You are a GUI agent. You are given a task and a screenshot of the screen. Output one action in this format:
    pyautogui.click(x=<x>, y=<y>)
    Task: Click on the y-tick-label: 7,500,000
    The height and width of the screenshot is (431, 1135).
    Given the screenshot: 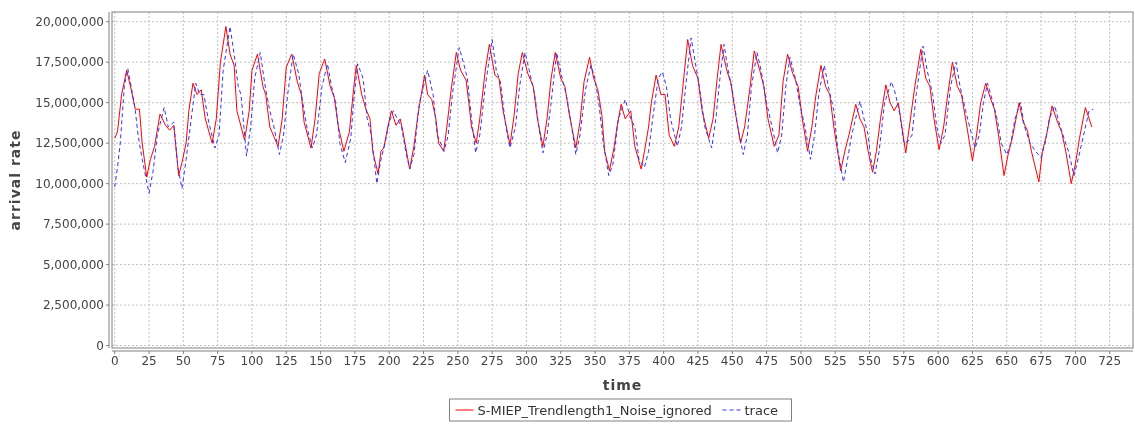 What is the action you would take?
    pyautogui.click(x=73, y=224)
    